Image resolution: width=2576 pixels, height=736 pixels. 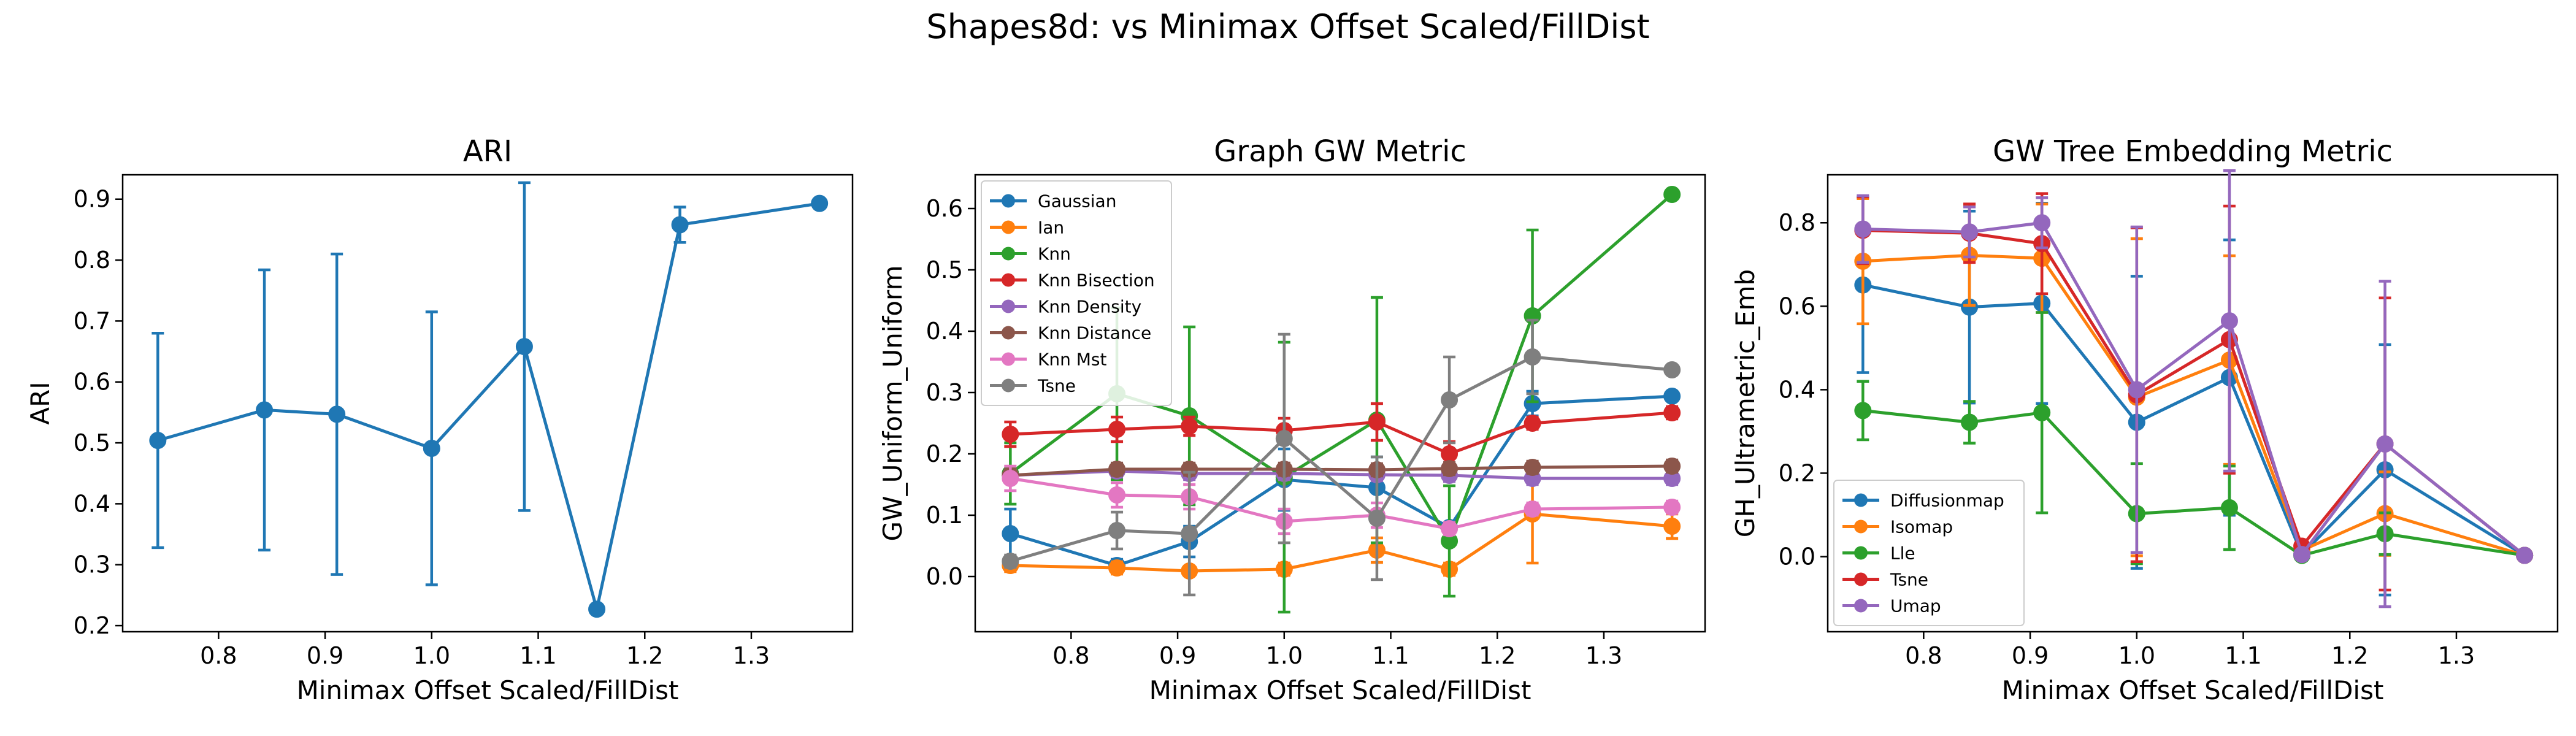 I want to click on y-tick-label: 0.7, so click(x=92, y=320).